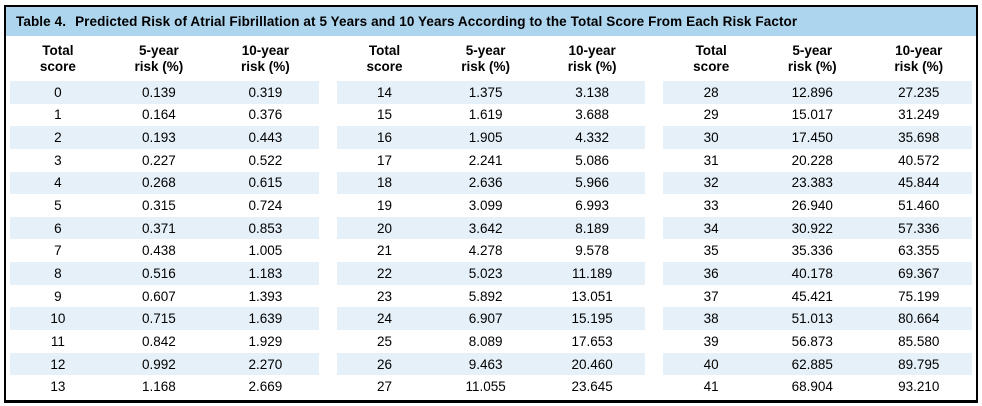 The height and width of the screenshot is (406, 982). I want to click on risk-5yr-cell: 0.371, so click(159, 228).